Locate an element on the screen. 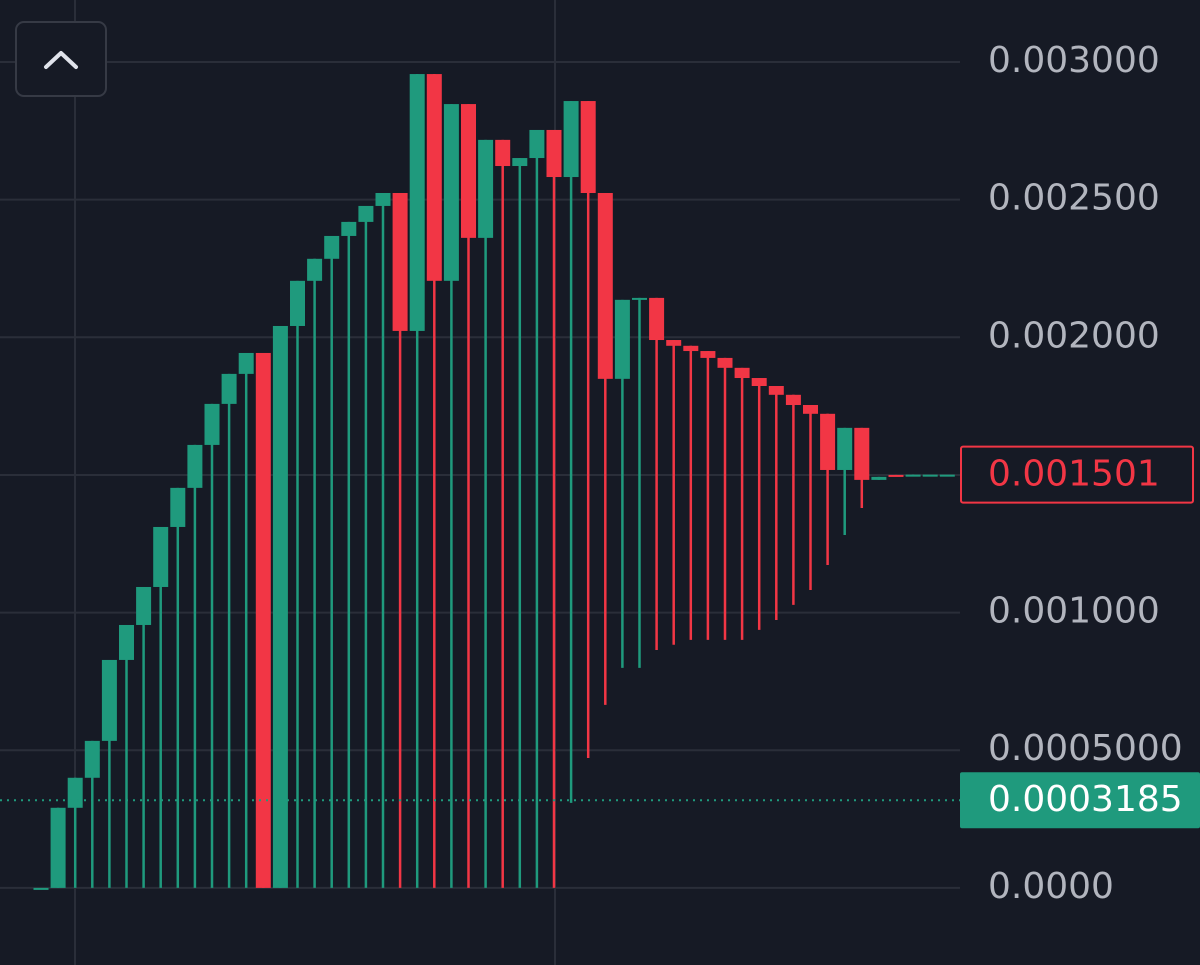 Image resolution: width=1200 pixels, height=965 pixels. chevron-up-icon is located at coordinates (61, 60).